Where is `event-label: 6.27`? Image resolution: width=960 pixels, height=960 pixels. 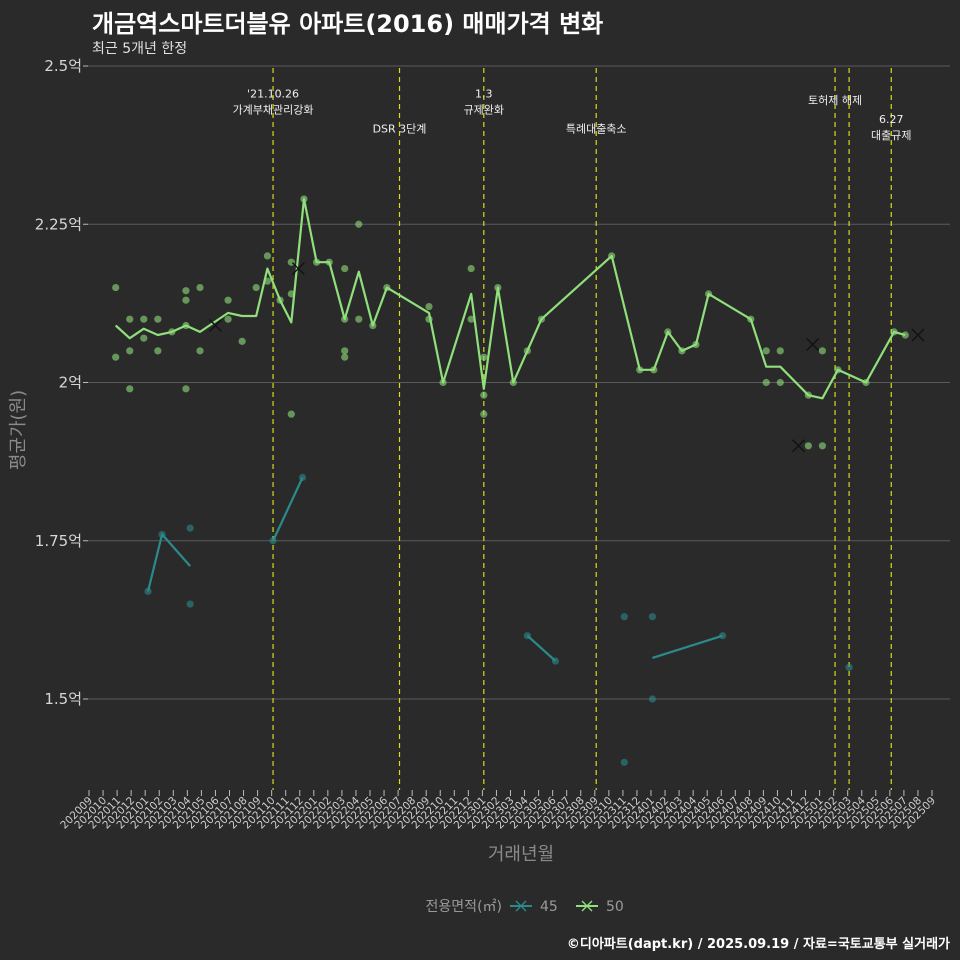 event-label: 6.27 is located at coordinates (891, 119).